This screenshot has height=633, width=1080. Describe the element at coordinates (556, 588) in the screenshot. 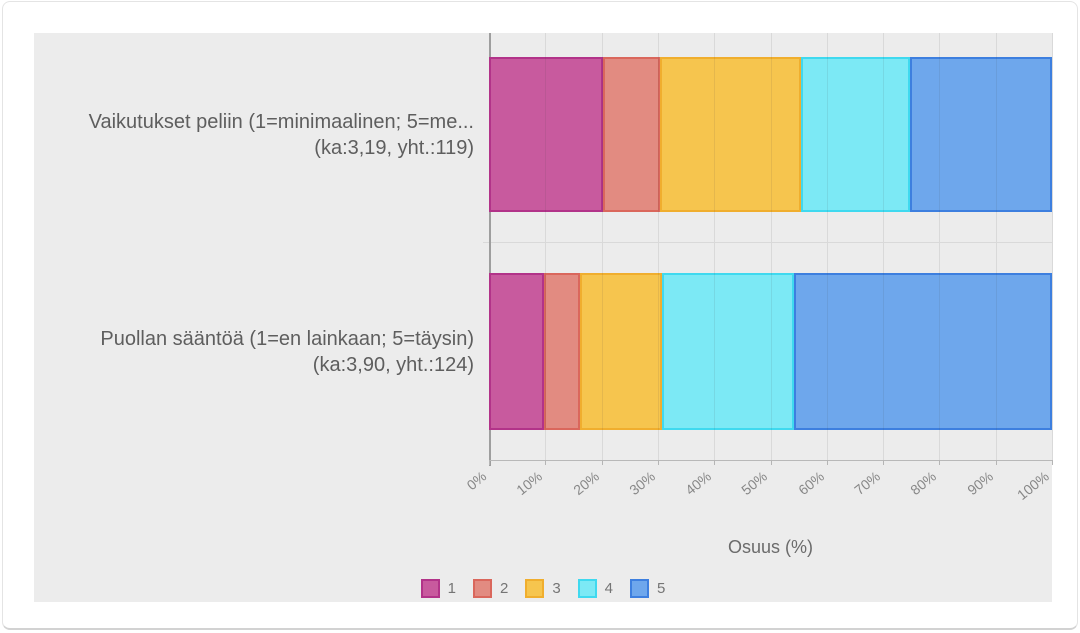

I see `legend-label: 3` at that location.